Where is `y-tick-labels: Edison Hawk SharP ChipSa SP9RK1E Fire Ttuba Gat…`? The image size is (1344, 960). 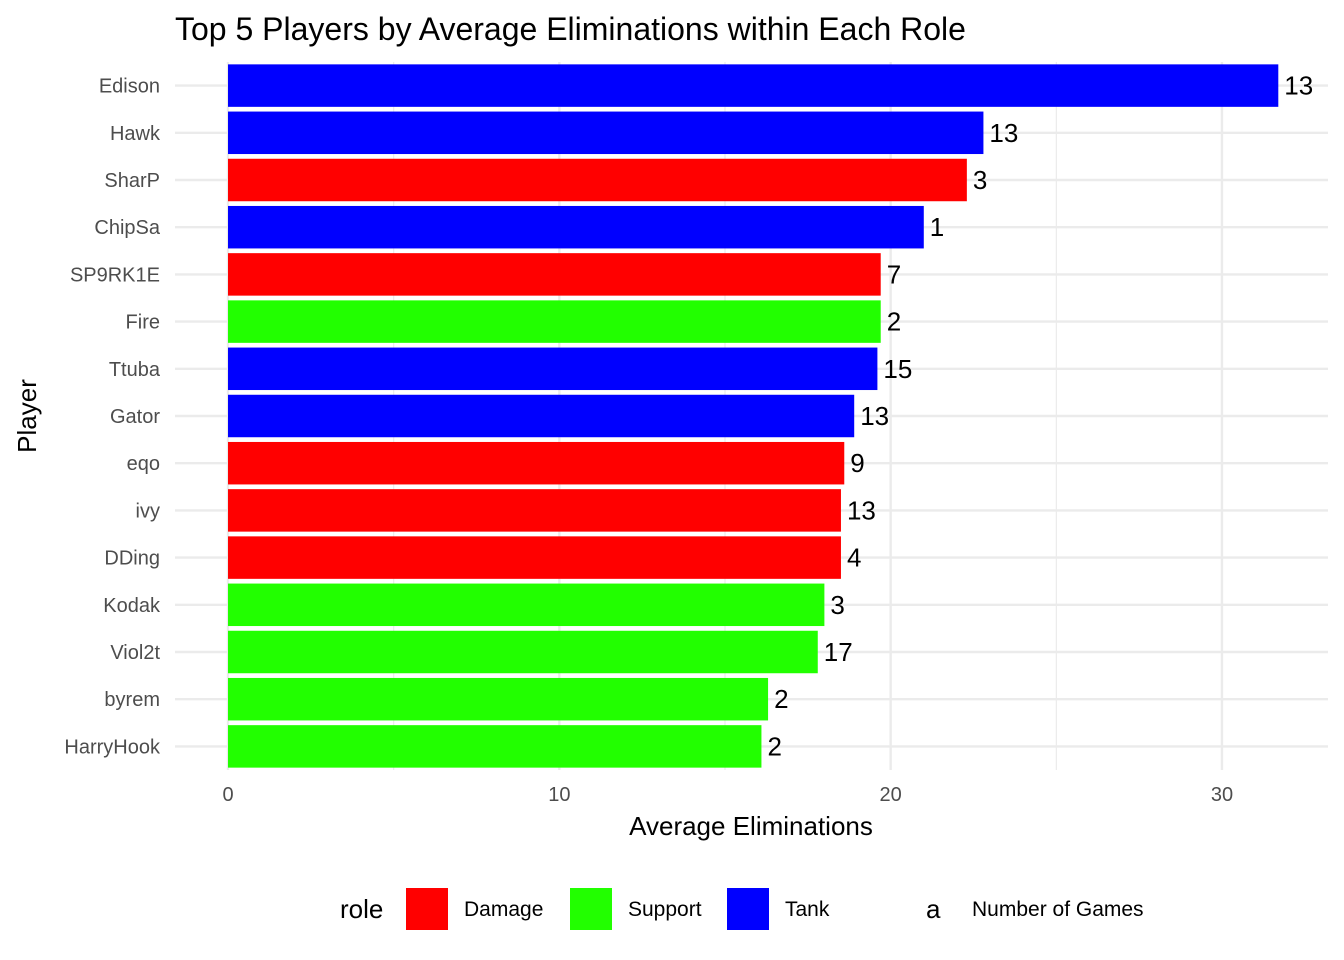
y-tick-labels: Edison Hawk SharP ChipSa SP9RK1E Fire Ttuba Gat… is located at coordinates (112, 417).